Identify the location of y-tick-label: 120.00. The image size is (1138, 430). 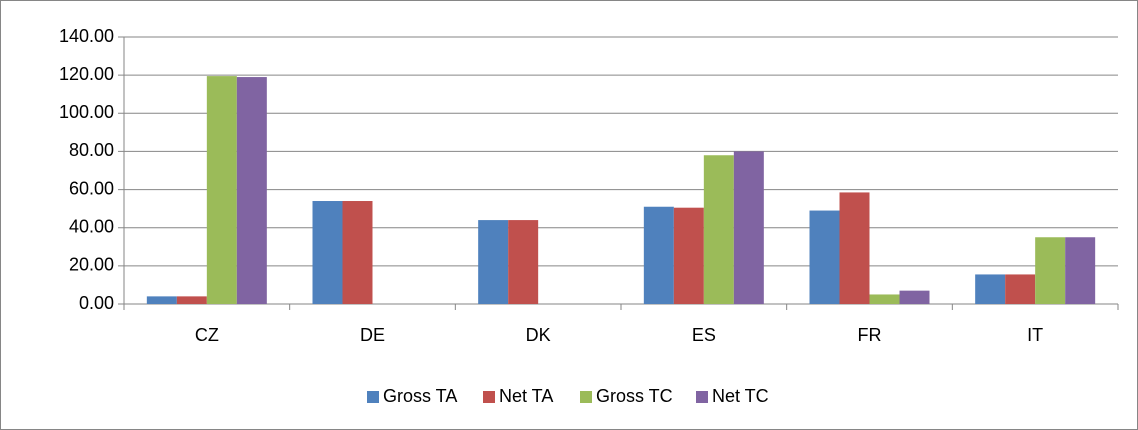
(86, 74).